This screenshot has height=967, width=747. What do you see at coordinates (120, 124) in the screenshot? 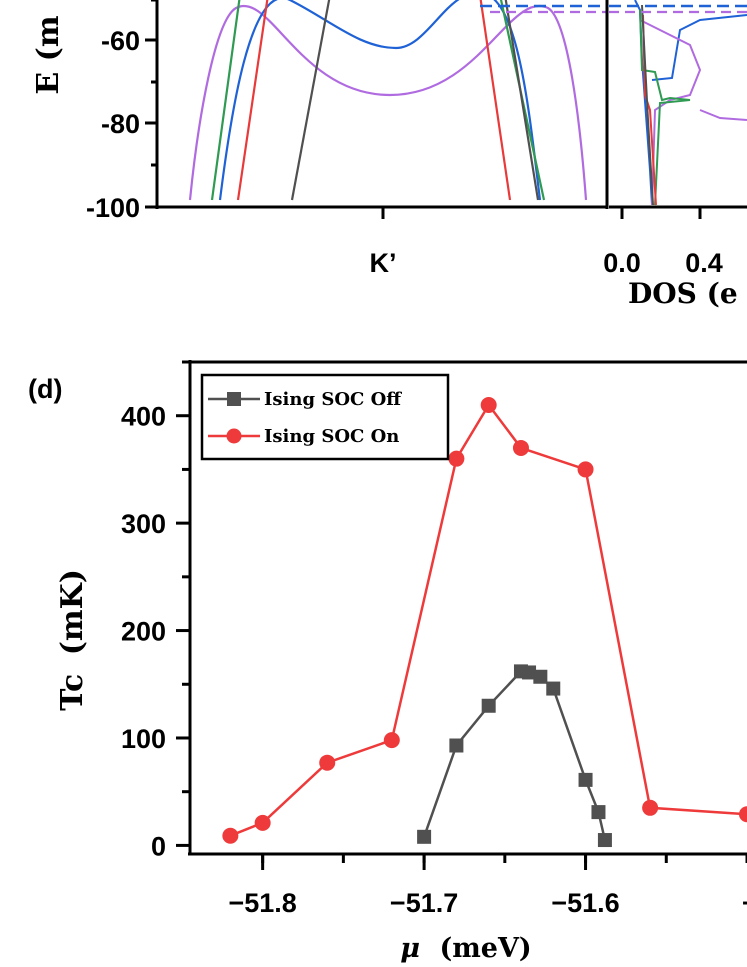
I see `energy-tick-label: -80` at bounding box center [120, 124].